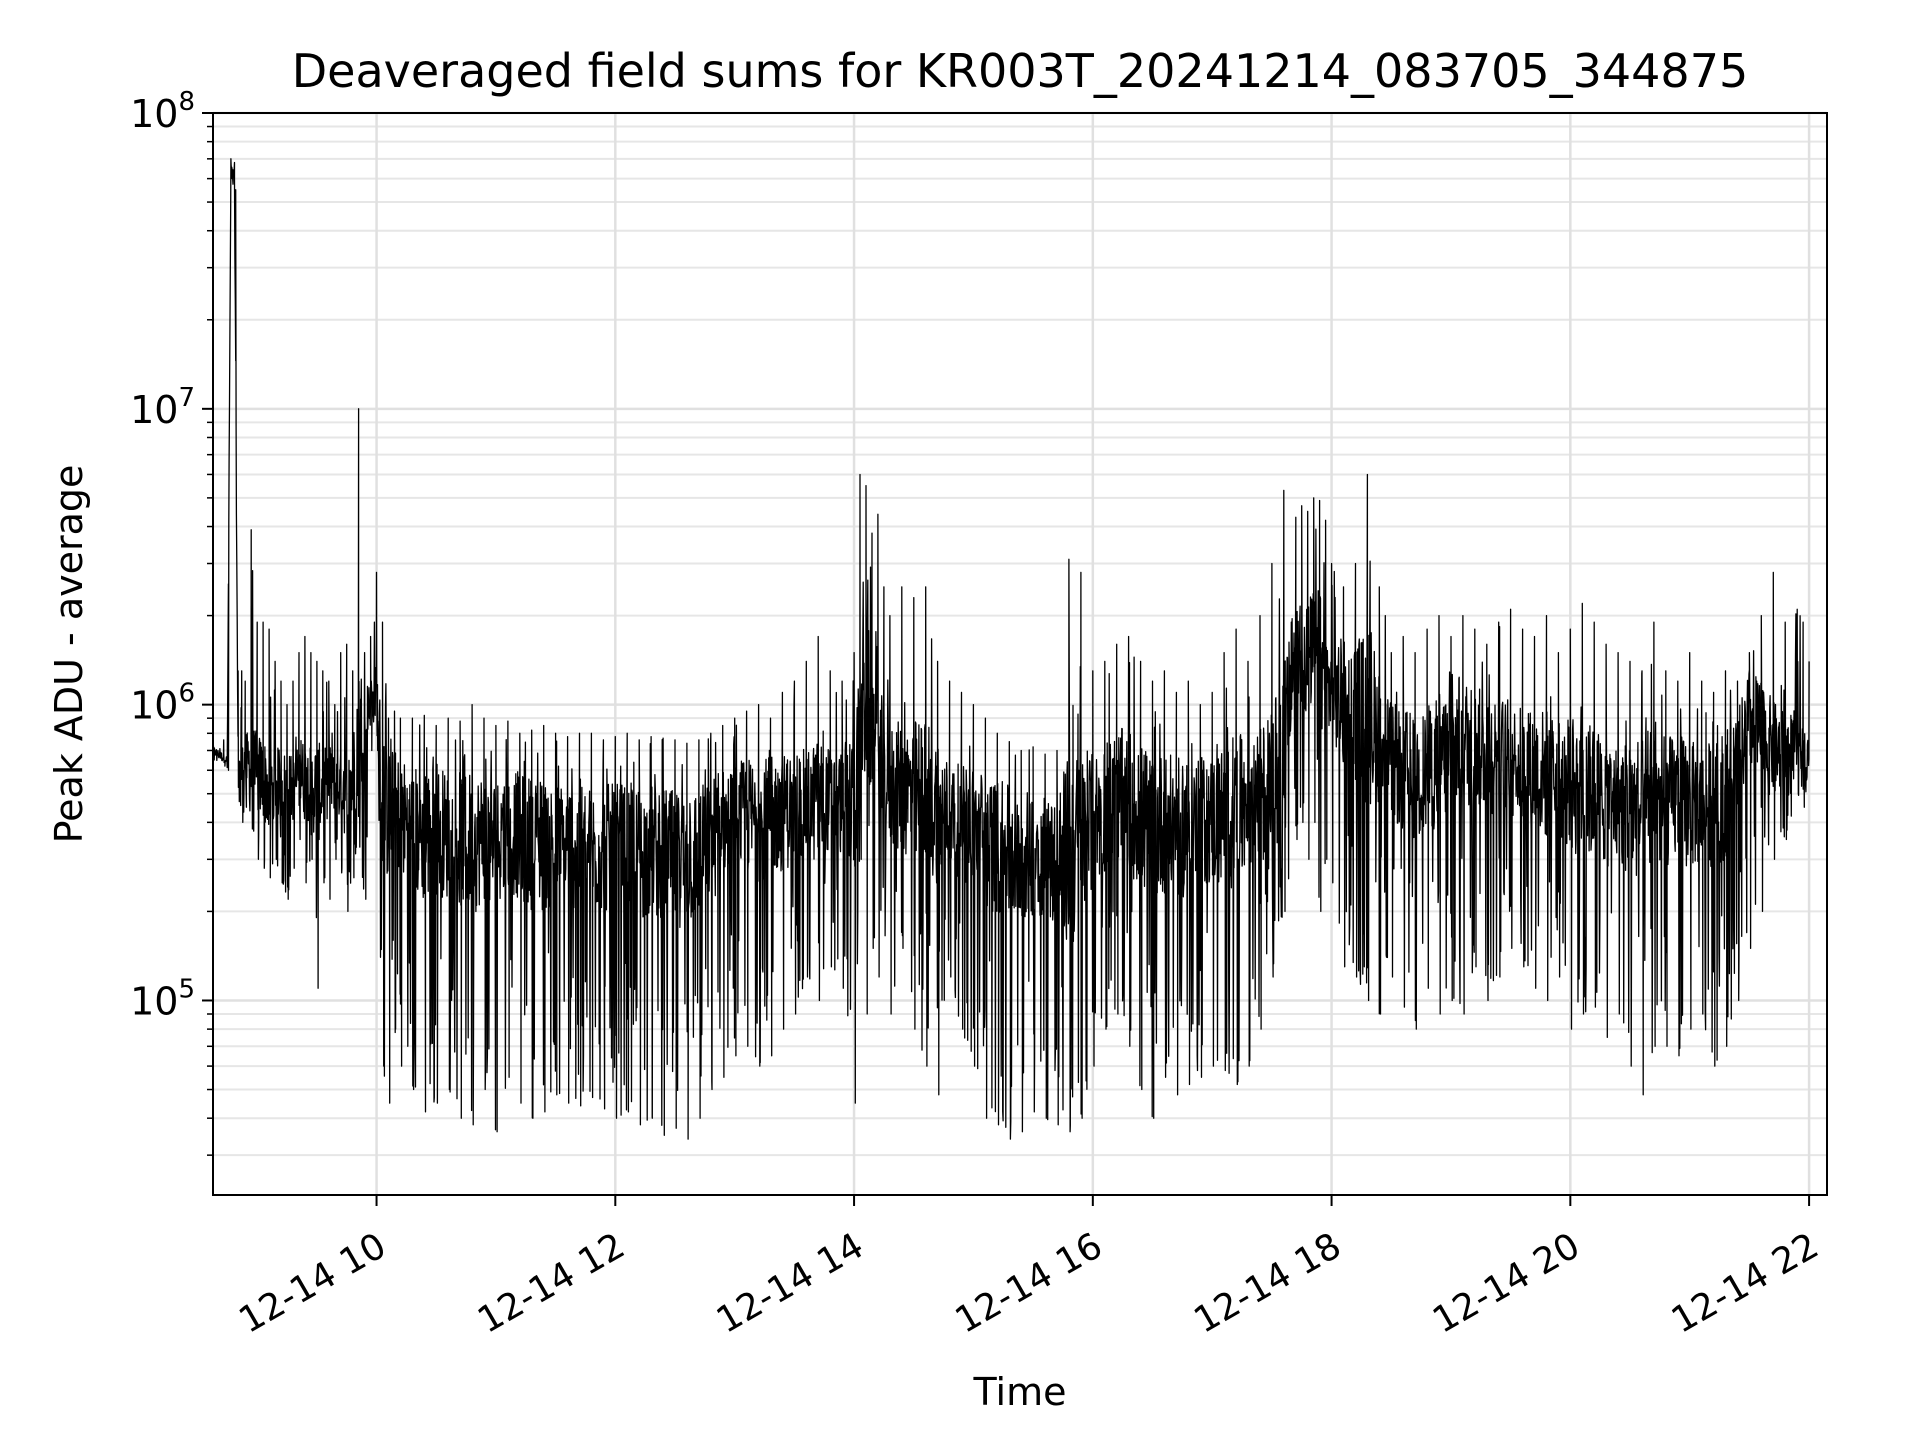 This screenshot has width=1920, height=1440. I want to click on y-tick-label: 10⁵, so click(162, 998).